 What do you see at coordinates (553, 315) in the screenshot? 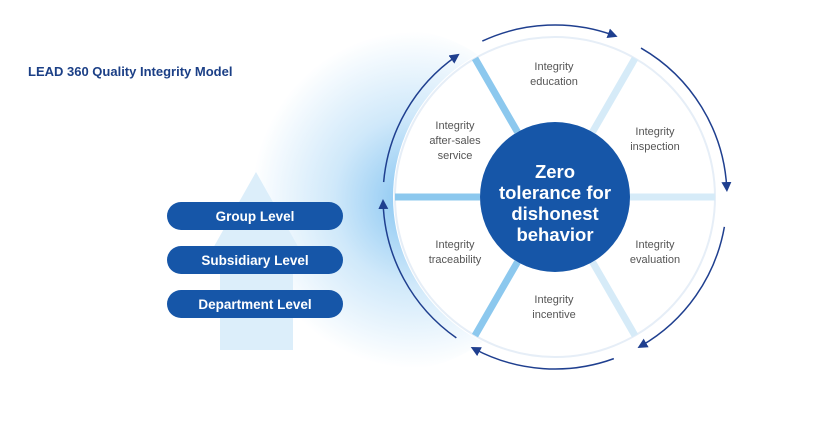
I see `segment-label: incentive` at bounding box center [553, 315].